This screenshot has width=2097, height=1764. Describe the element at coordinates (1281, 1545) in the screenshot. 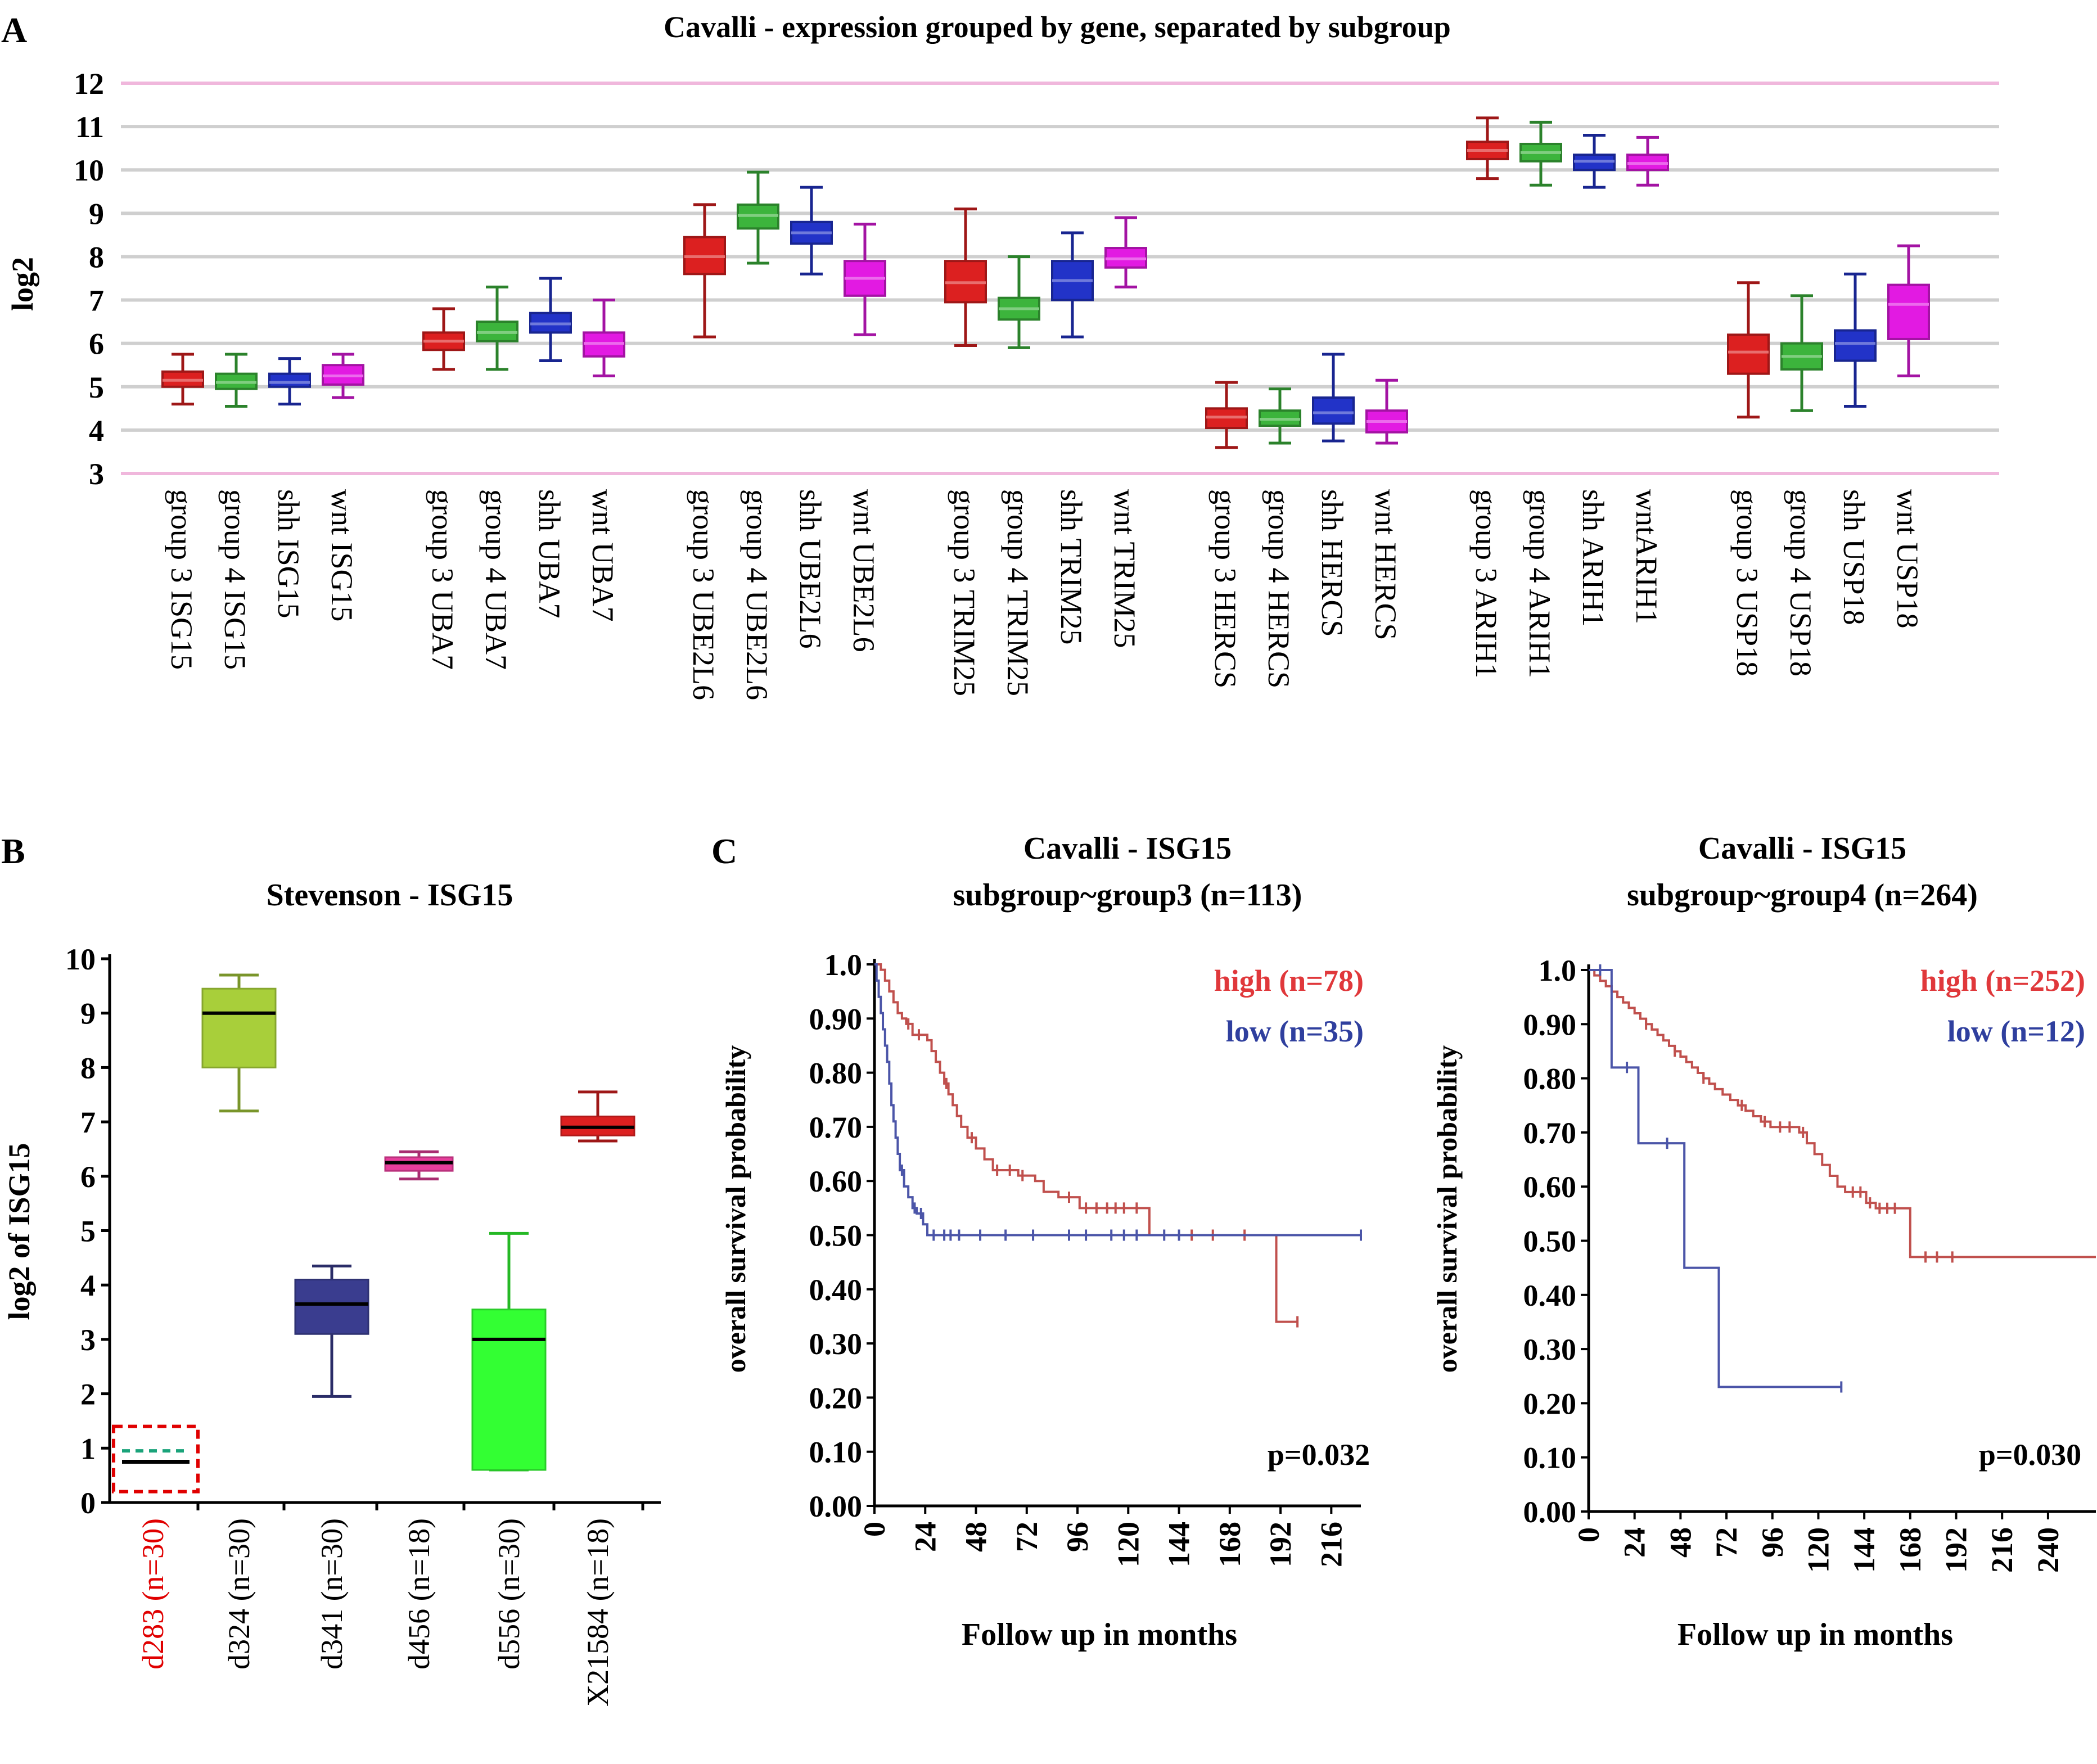

I see `c1-x-tick-label: 192` at that location.